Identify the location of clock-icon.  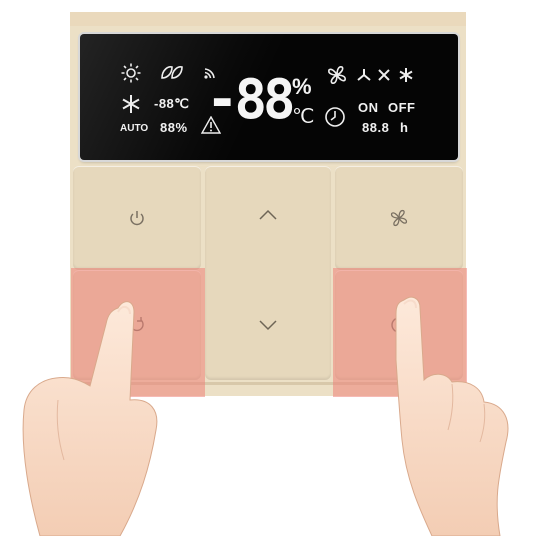
(335, 117).